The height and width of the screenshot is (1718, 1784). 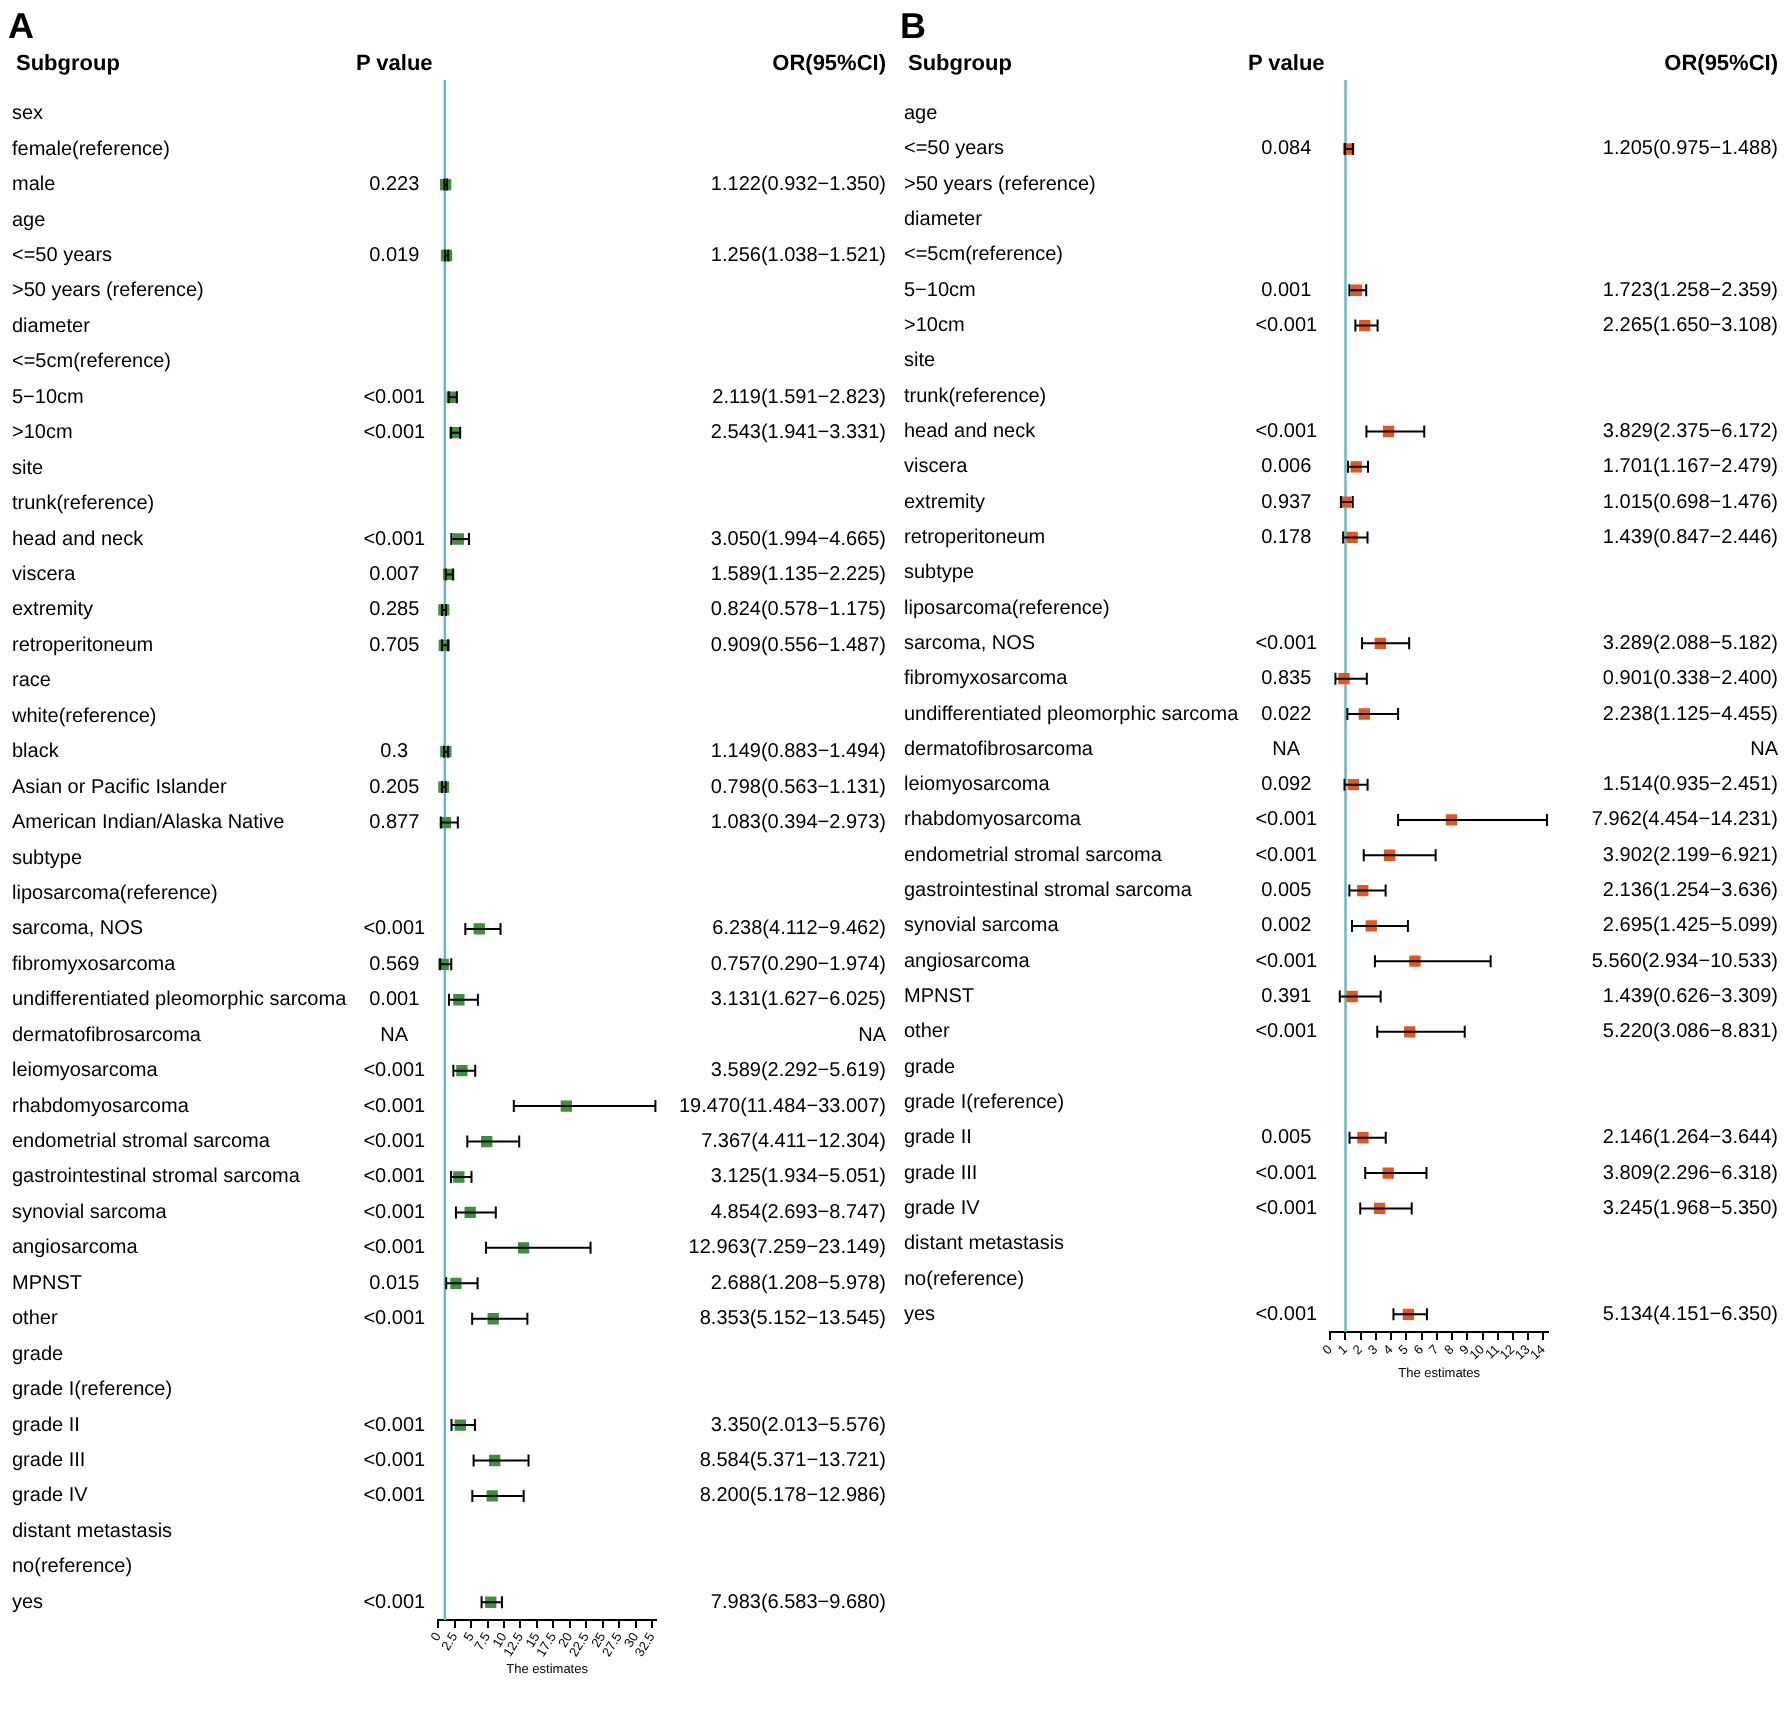 What do you see at coordinates (394, 64) in the screenshot?
I see `text: P value` at bounding box center [394, 64].